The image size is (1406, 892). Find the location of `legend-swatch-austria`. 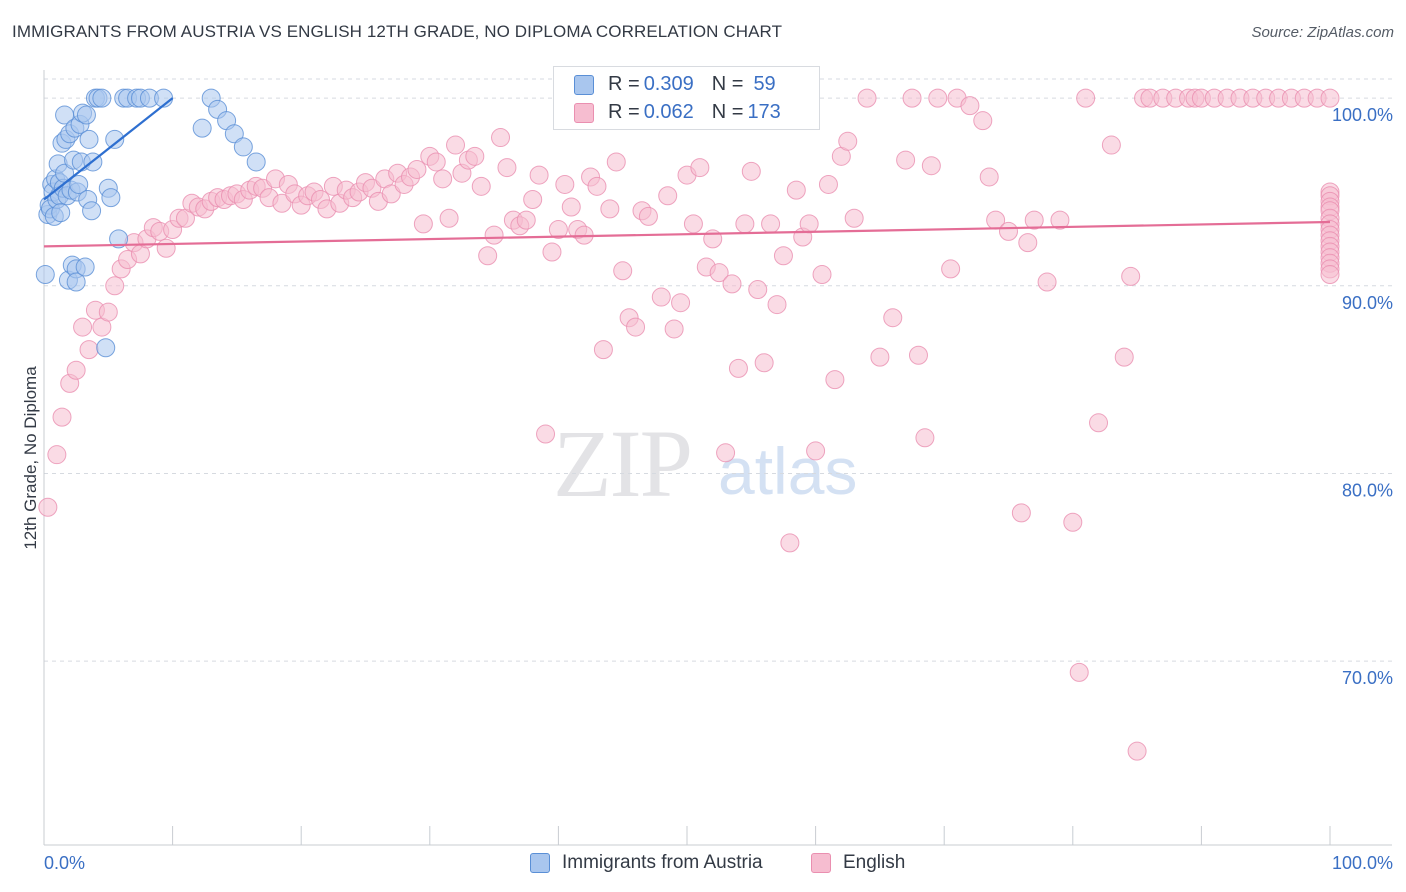

legend-swatch-austria is located at coordinates (540, 863).